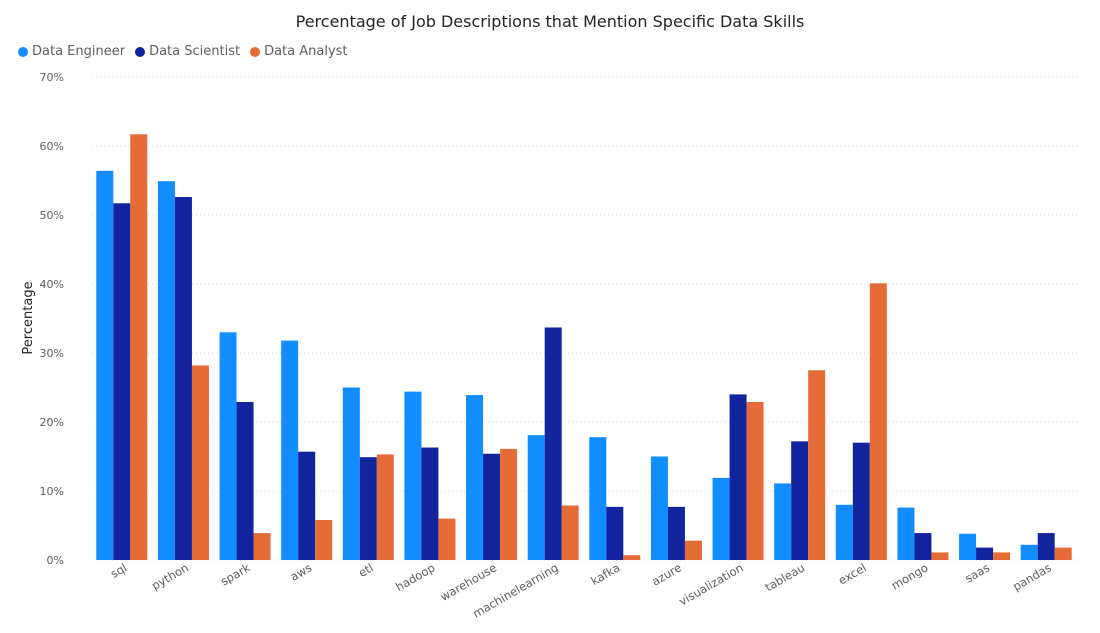  I want to click on bar-warehouse-data-analyst, so click(509, 504).